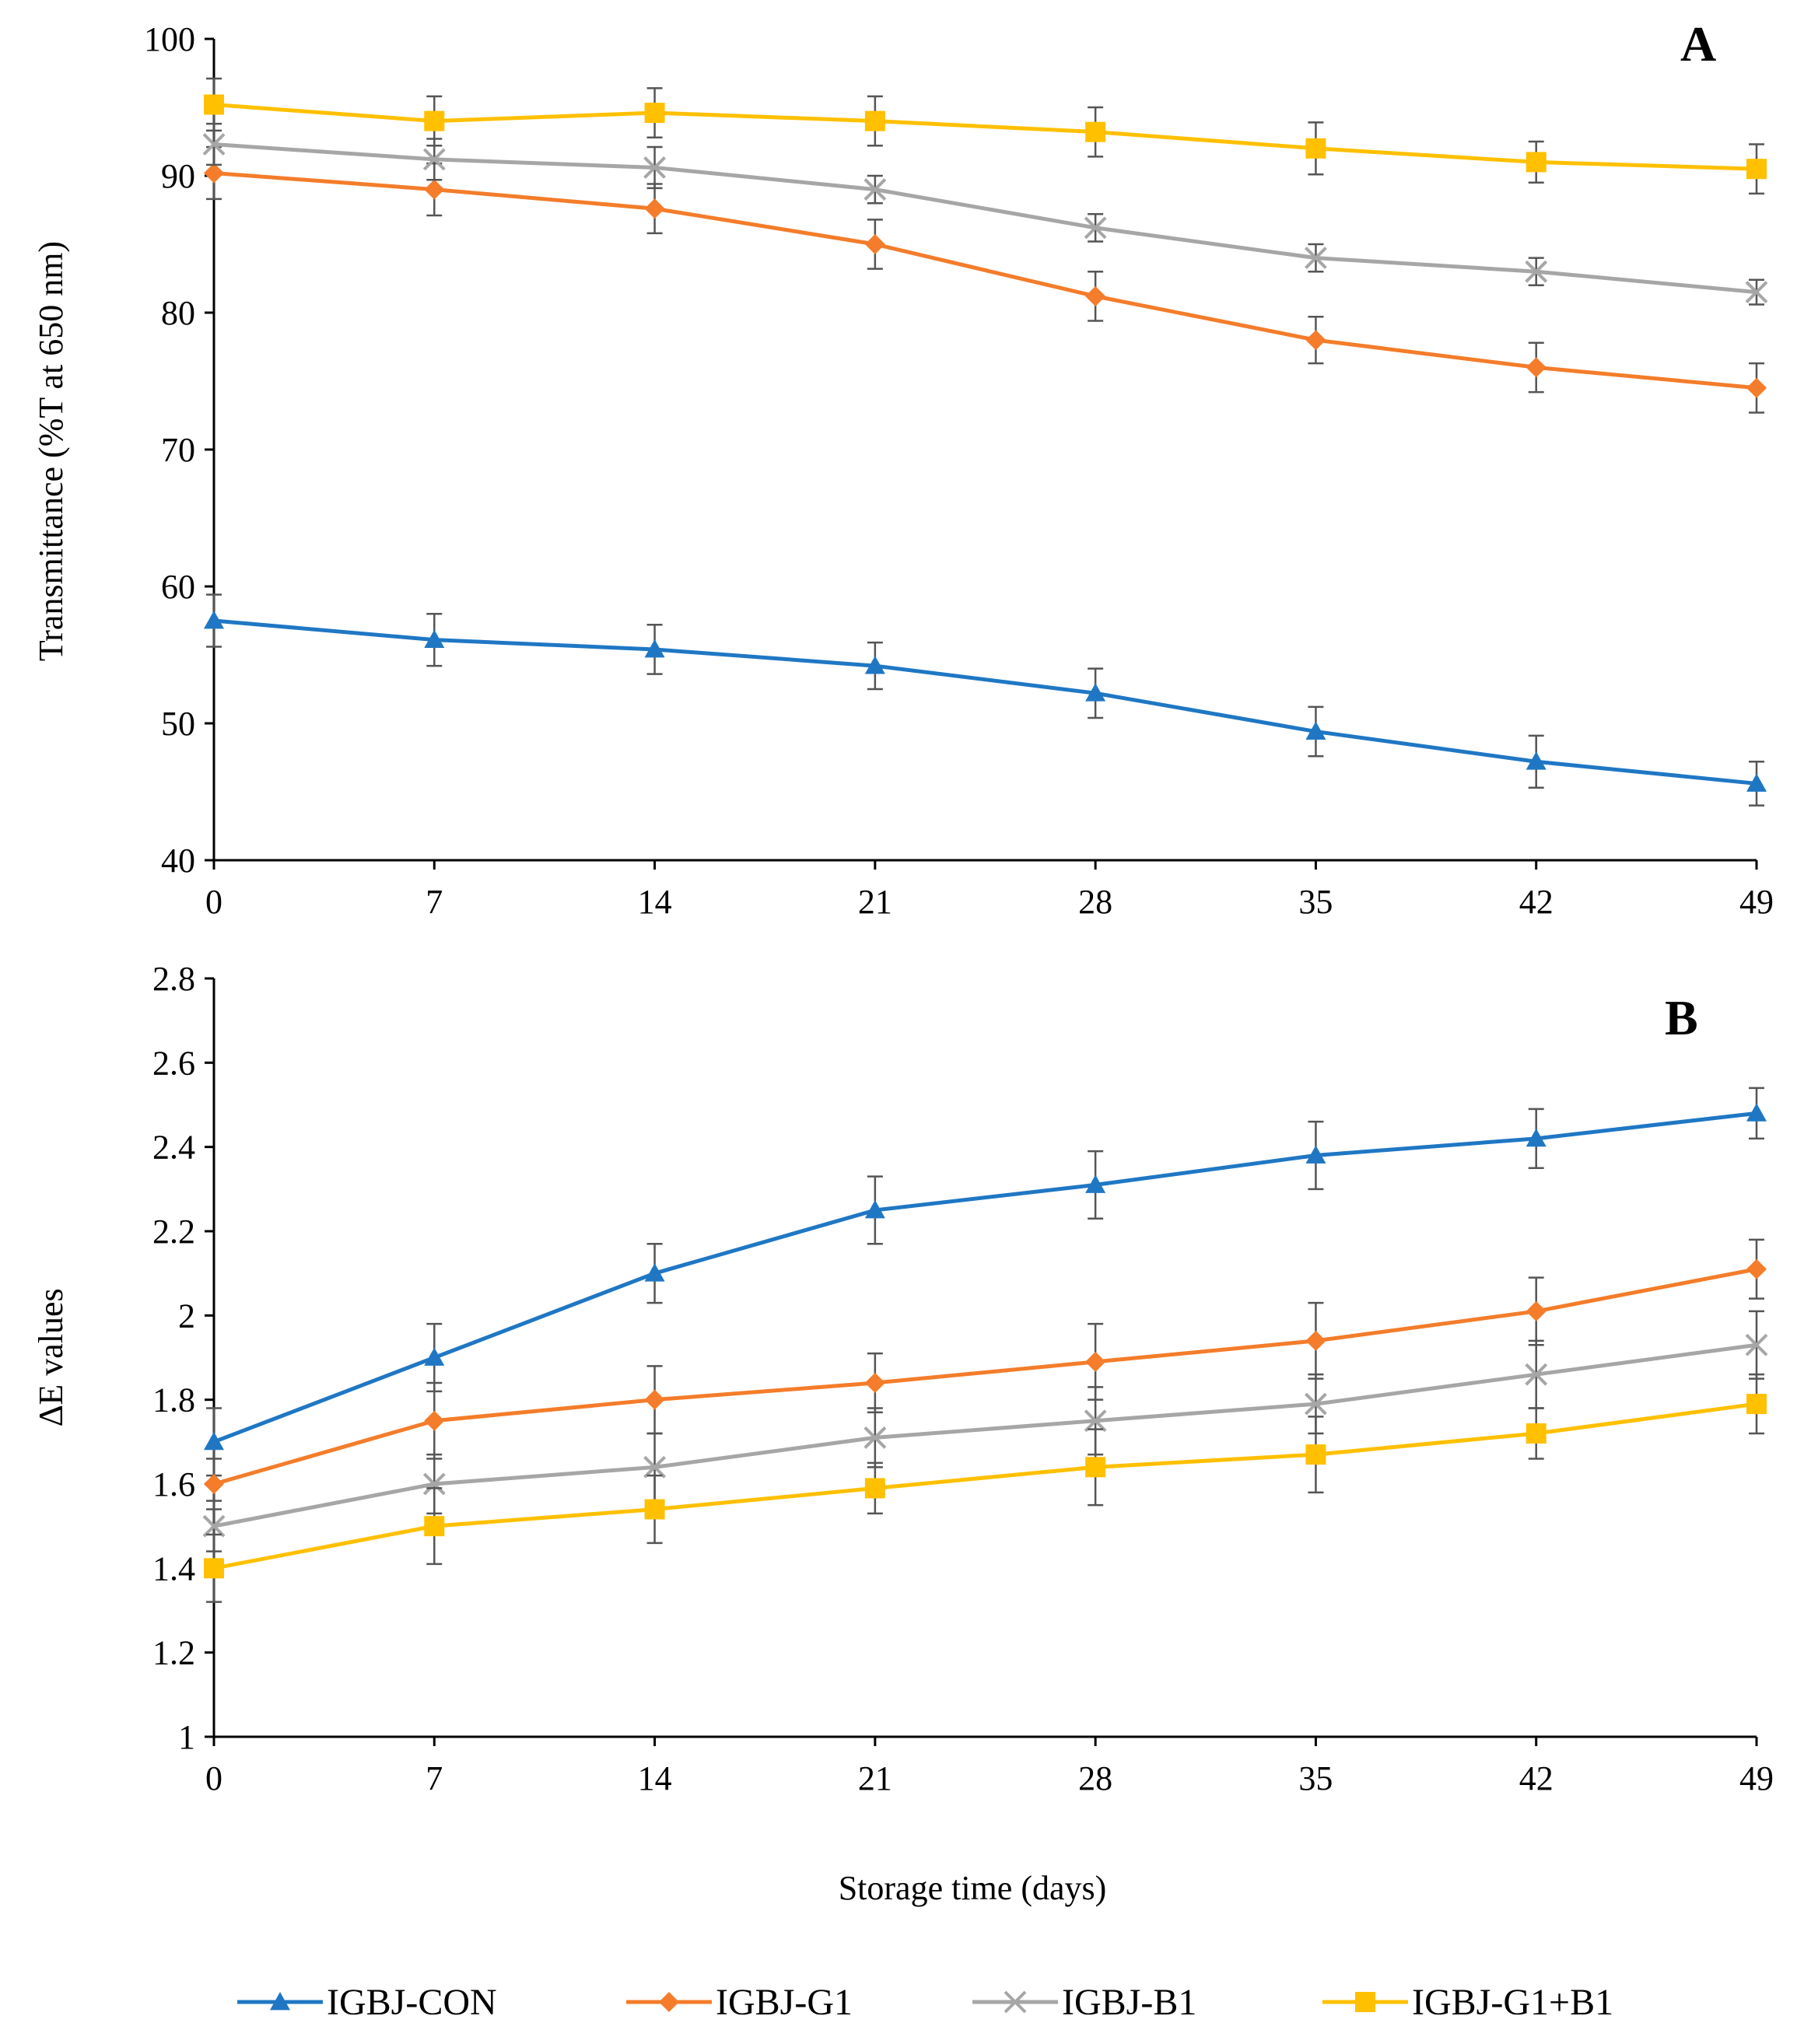 This screenshot has height=2044, width=1797. What do you see at coordinates (412, 2003) in the screenshot?
I see `legend-label-igbj-con: IGBJ-CON` at bounding box center [412, 2003].